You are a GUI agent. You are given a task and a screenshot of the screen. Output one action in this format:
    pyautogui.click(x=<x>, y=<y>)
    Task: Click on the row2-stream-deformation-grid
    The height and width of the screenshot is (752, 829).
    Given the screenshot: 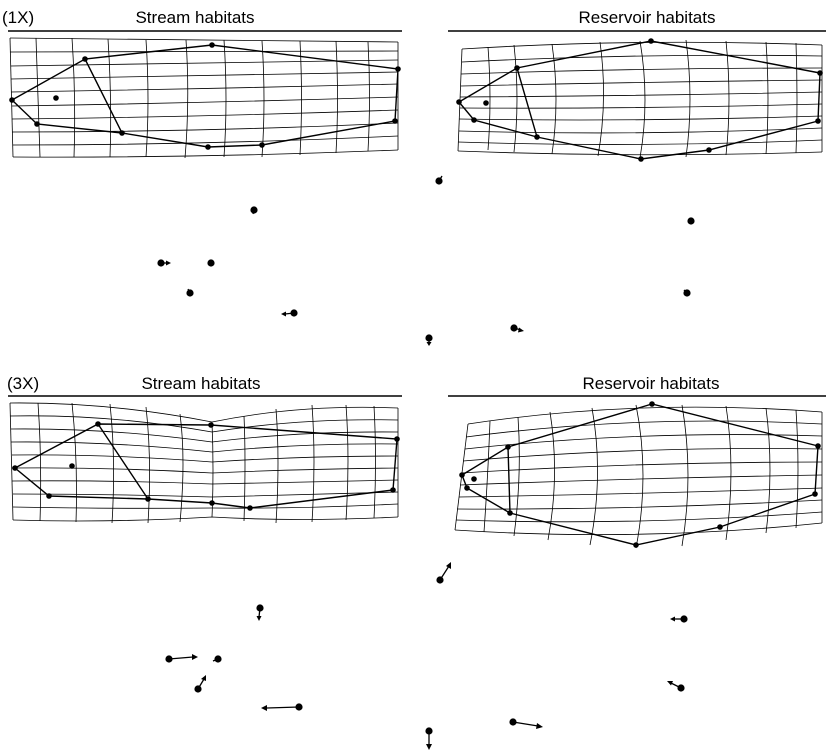 What is the action you would take?
    pyautogui.click(x=204, y=463)
    